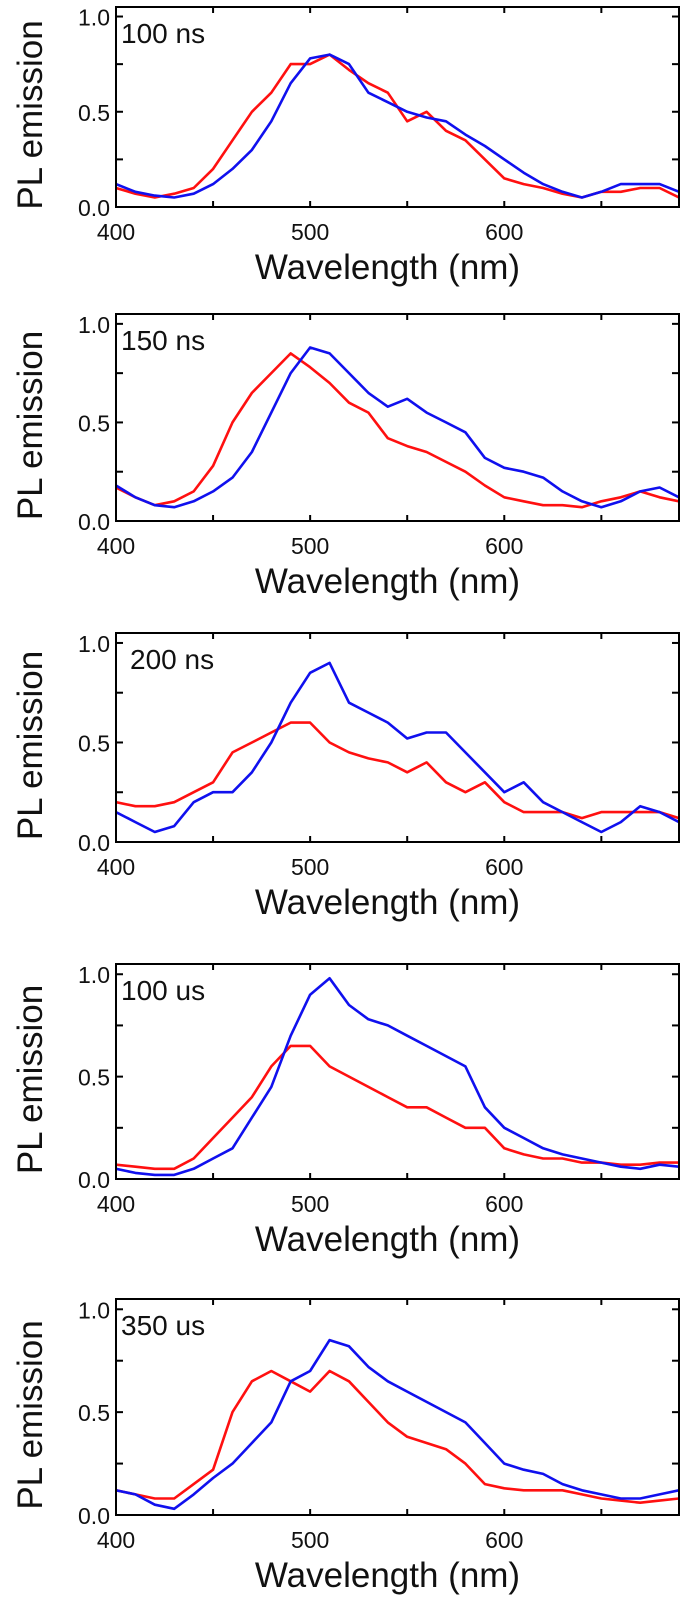 This screenshot has height=1611, width=687. Describe the element at coordinates (172, 659) in the screenshot. I see `panel-time-label: 200 ns` at that location.